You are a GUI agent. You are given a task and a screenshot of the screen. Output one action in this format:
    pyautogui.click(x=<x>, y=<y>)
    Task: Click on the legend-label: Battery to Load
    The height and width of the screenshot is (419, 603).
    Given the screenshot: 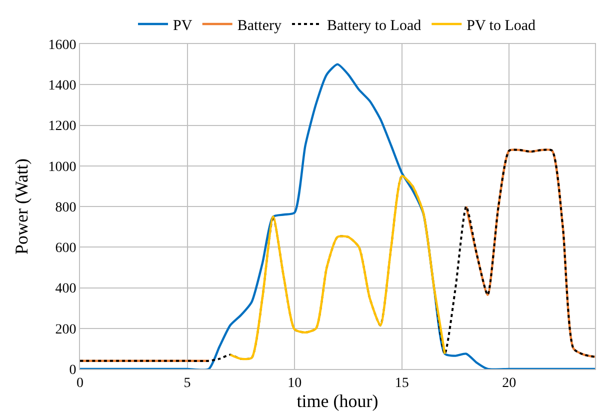 What is the action you would take?
    pyautogui.click(x=374, y=26)
    